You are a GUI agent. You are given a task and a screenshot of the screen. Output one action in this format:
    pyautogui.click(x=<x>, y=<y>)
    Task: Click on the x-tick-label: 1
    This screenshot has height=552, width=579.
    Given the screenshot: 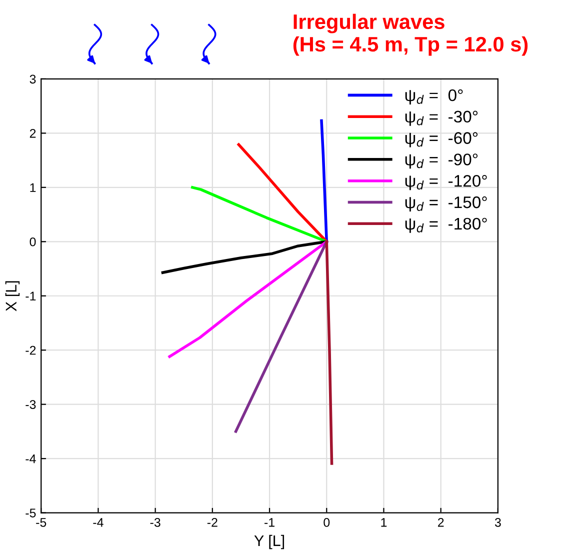 What is the action you would take?
    pyautogui.click(x=384, y=522)
    